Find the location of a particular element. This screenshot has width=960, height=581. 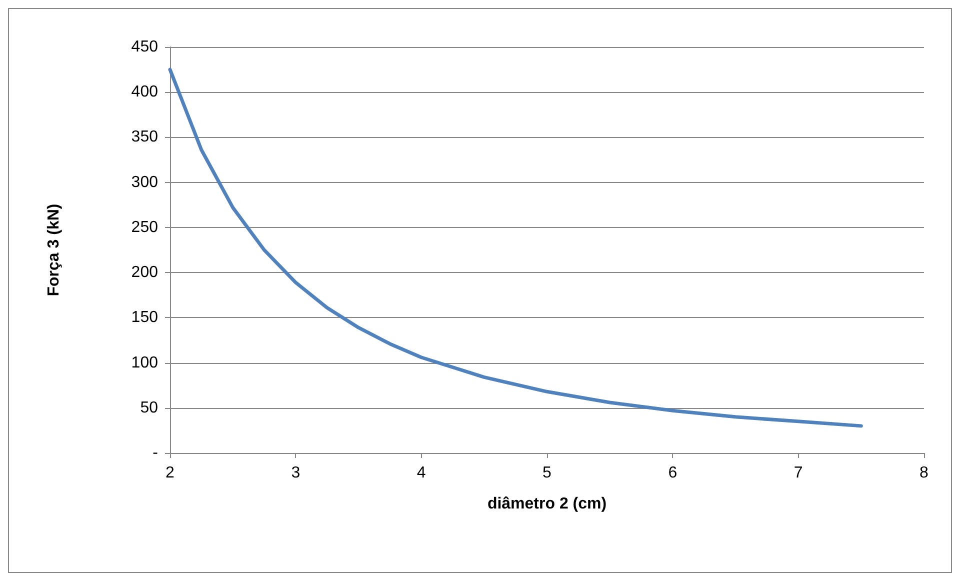

x-axis-title: diâmetro 2 (cm) is located at coordinates (547, 504).